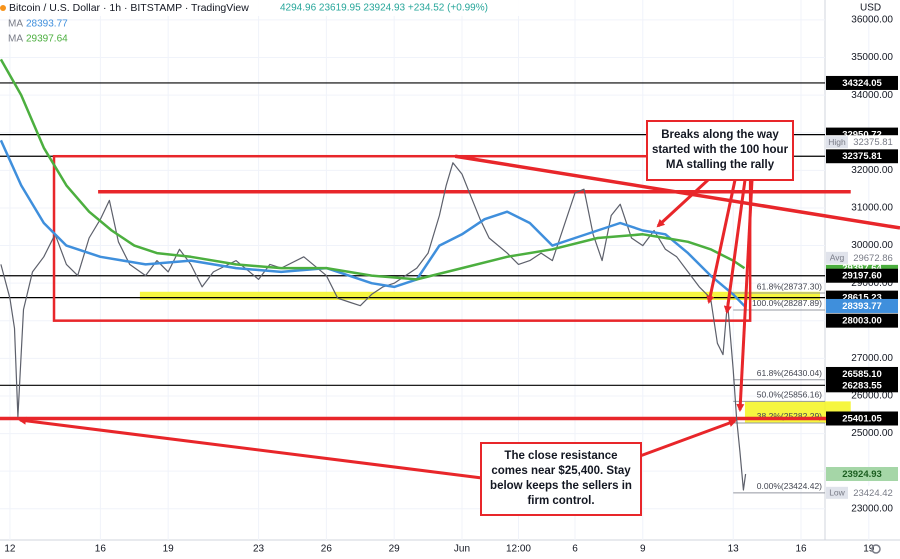  Describe the element at coordinates (462, 549) in the screenshot. I see `x-tick-label: Jun` at that location.